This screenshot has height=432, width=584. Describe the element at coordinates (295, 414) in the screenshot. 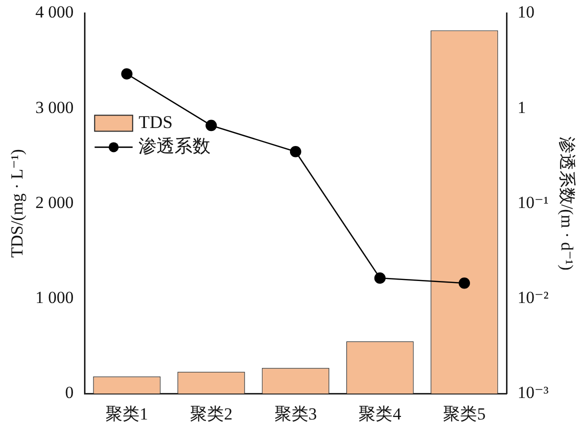

I see `x-tick-label: 聚类3` at that location.